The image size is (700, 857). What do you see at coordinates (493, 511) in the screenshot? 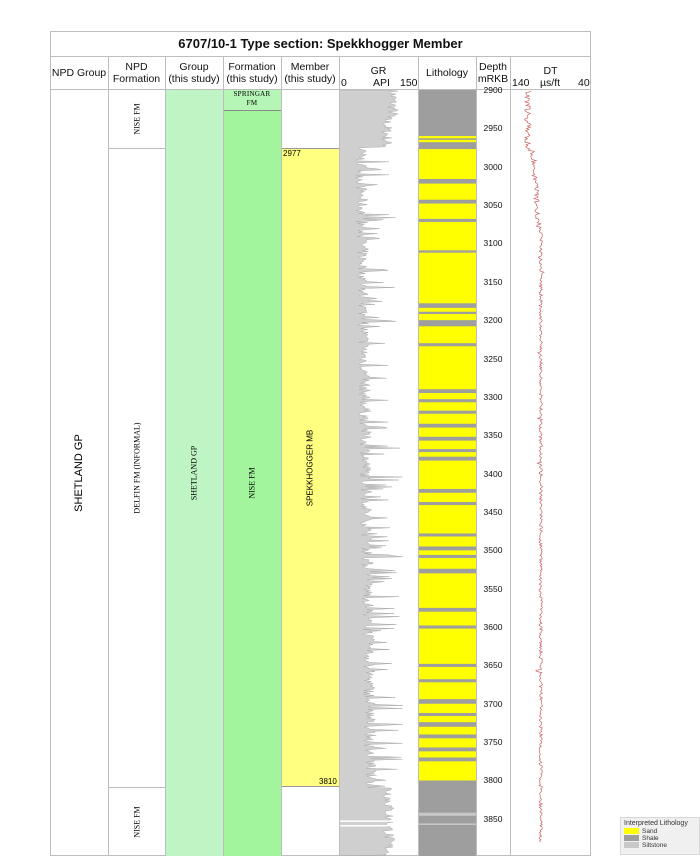
I see `depth-tick-label: 3450` at bounding box center [493, 511].